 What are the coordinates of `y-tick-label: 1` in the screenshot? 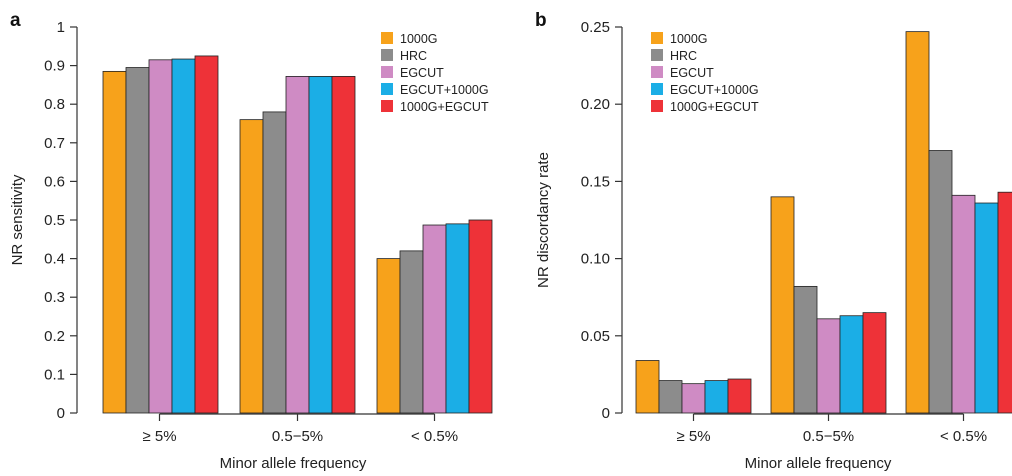 It's located at (61, 27).